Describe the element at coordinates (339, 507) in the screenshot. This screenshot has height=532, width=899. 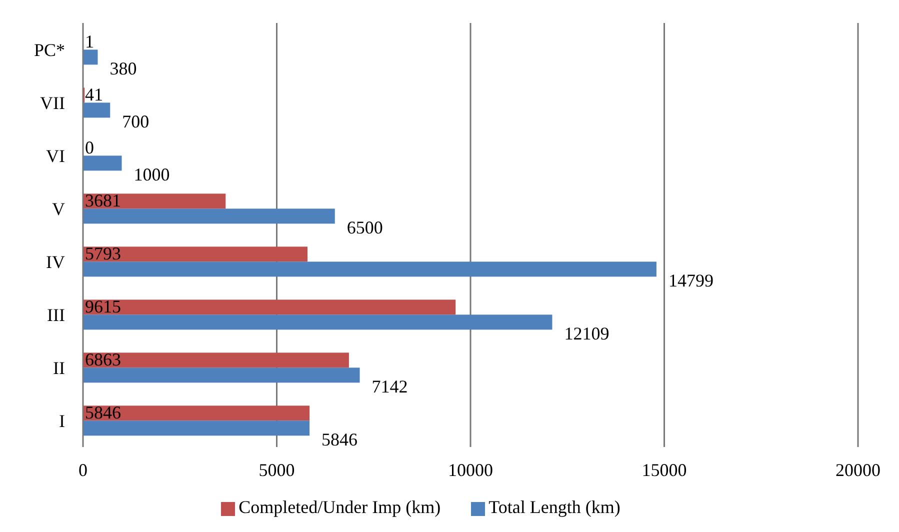
I see `legend-label: Completed/Under Imp (km)` at that location.